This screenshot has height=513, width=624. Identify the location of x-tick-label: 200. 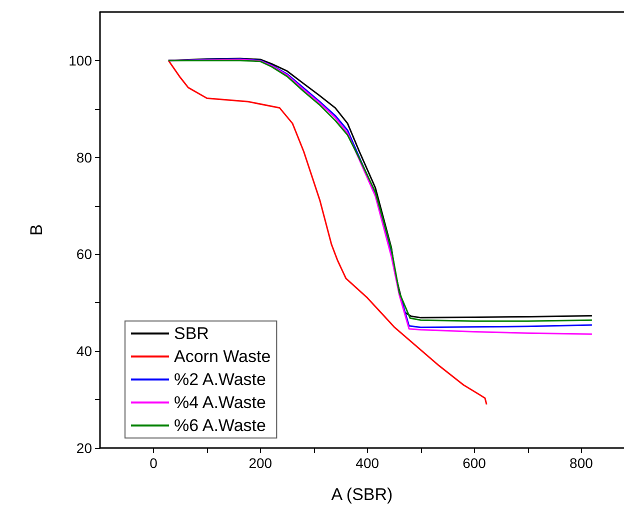
(260, 463).